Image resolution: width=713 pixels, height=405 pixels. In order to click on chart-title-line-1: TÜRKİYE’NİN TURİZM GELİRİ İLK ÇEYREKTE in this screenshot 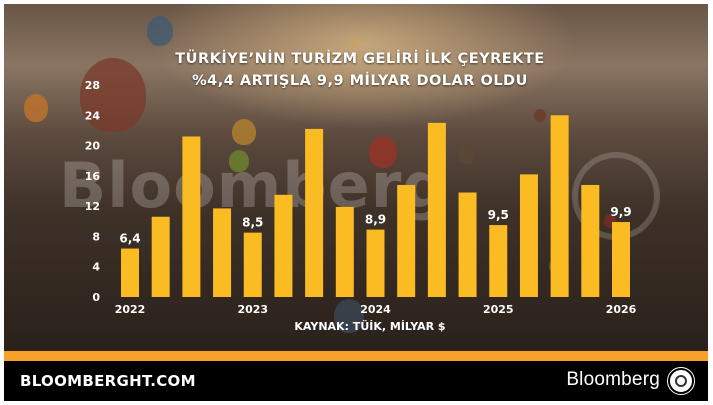, I will do `click(360, 59)`.